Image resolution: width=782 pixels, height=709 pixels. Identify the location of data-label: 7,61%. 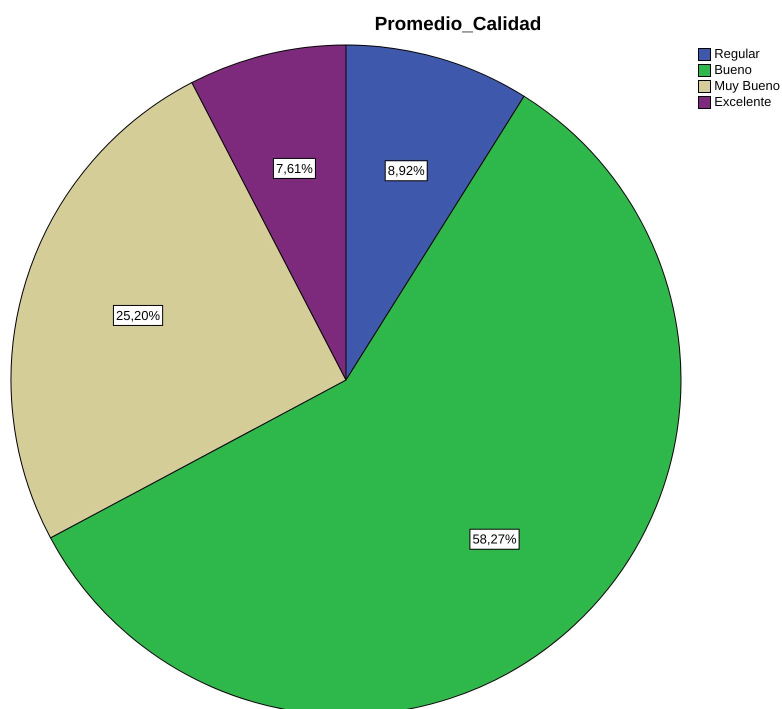
(295, 168).